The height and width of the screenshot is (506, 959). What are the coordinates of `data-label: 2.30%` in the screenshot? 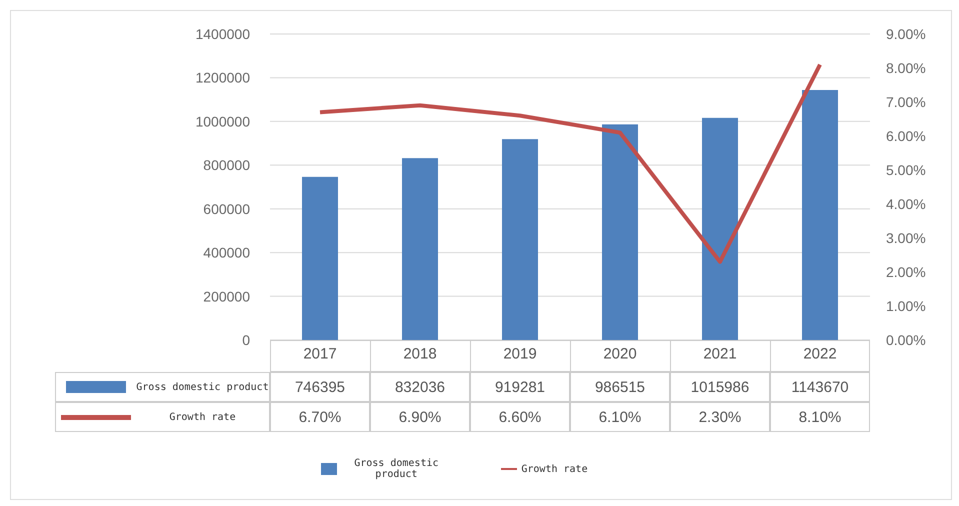 It's located at (720, 417).